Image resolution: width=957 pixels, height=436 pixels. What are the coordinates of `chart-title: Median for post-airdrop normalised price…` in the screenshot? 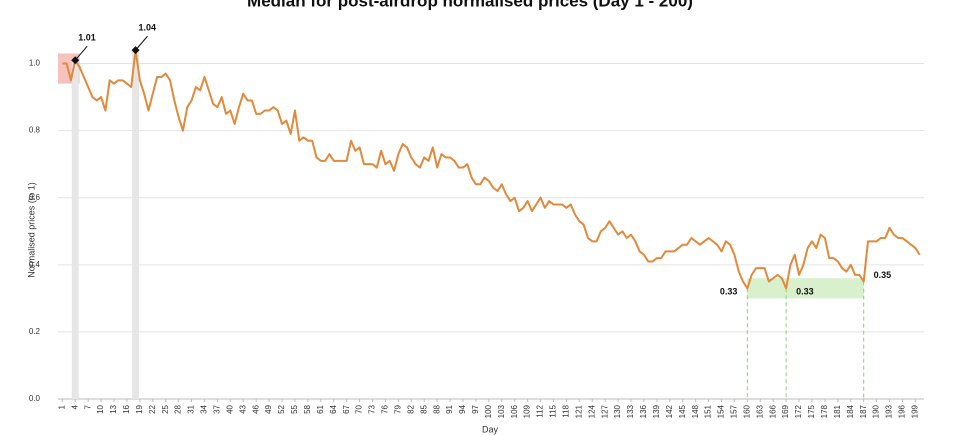 It's located at (470, 5).